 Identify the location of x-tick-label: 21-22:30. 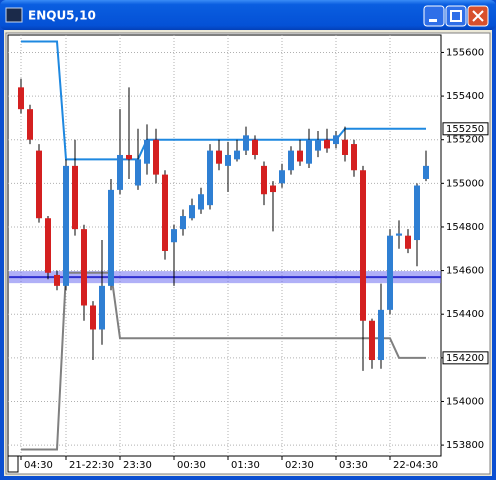
(91, 465).